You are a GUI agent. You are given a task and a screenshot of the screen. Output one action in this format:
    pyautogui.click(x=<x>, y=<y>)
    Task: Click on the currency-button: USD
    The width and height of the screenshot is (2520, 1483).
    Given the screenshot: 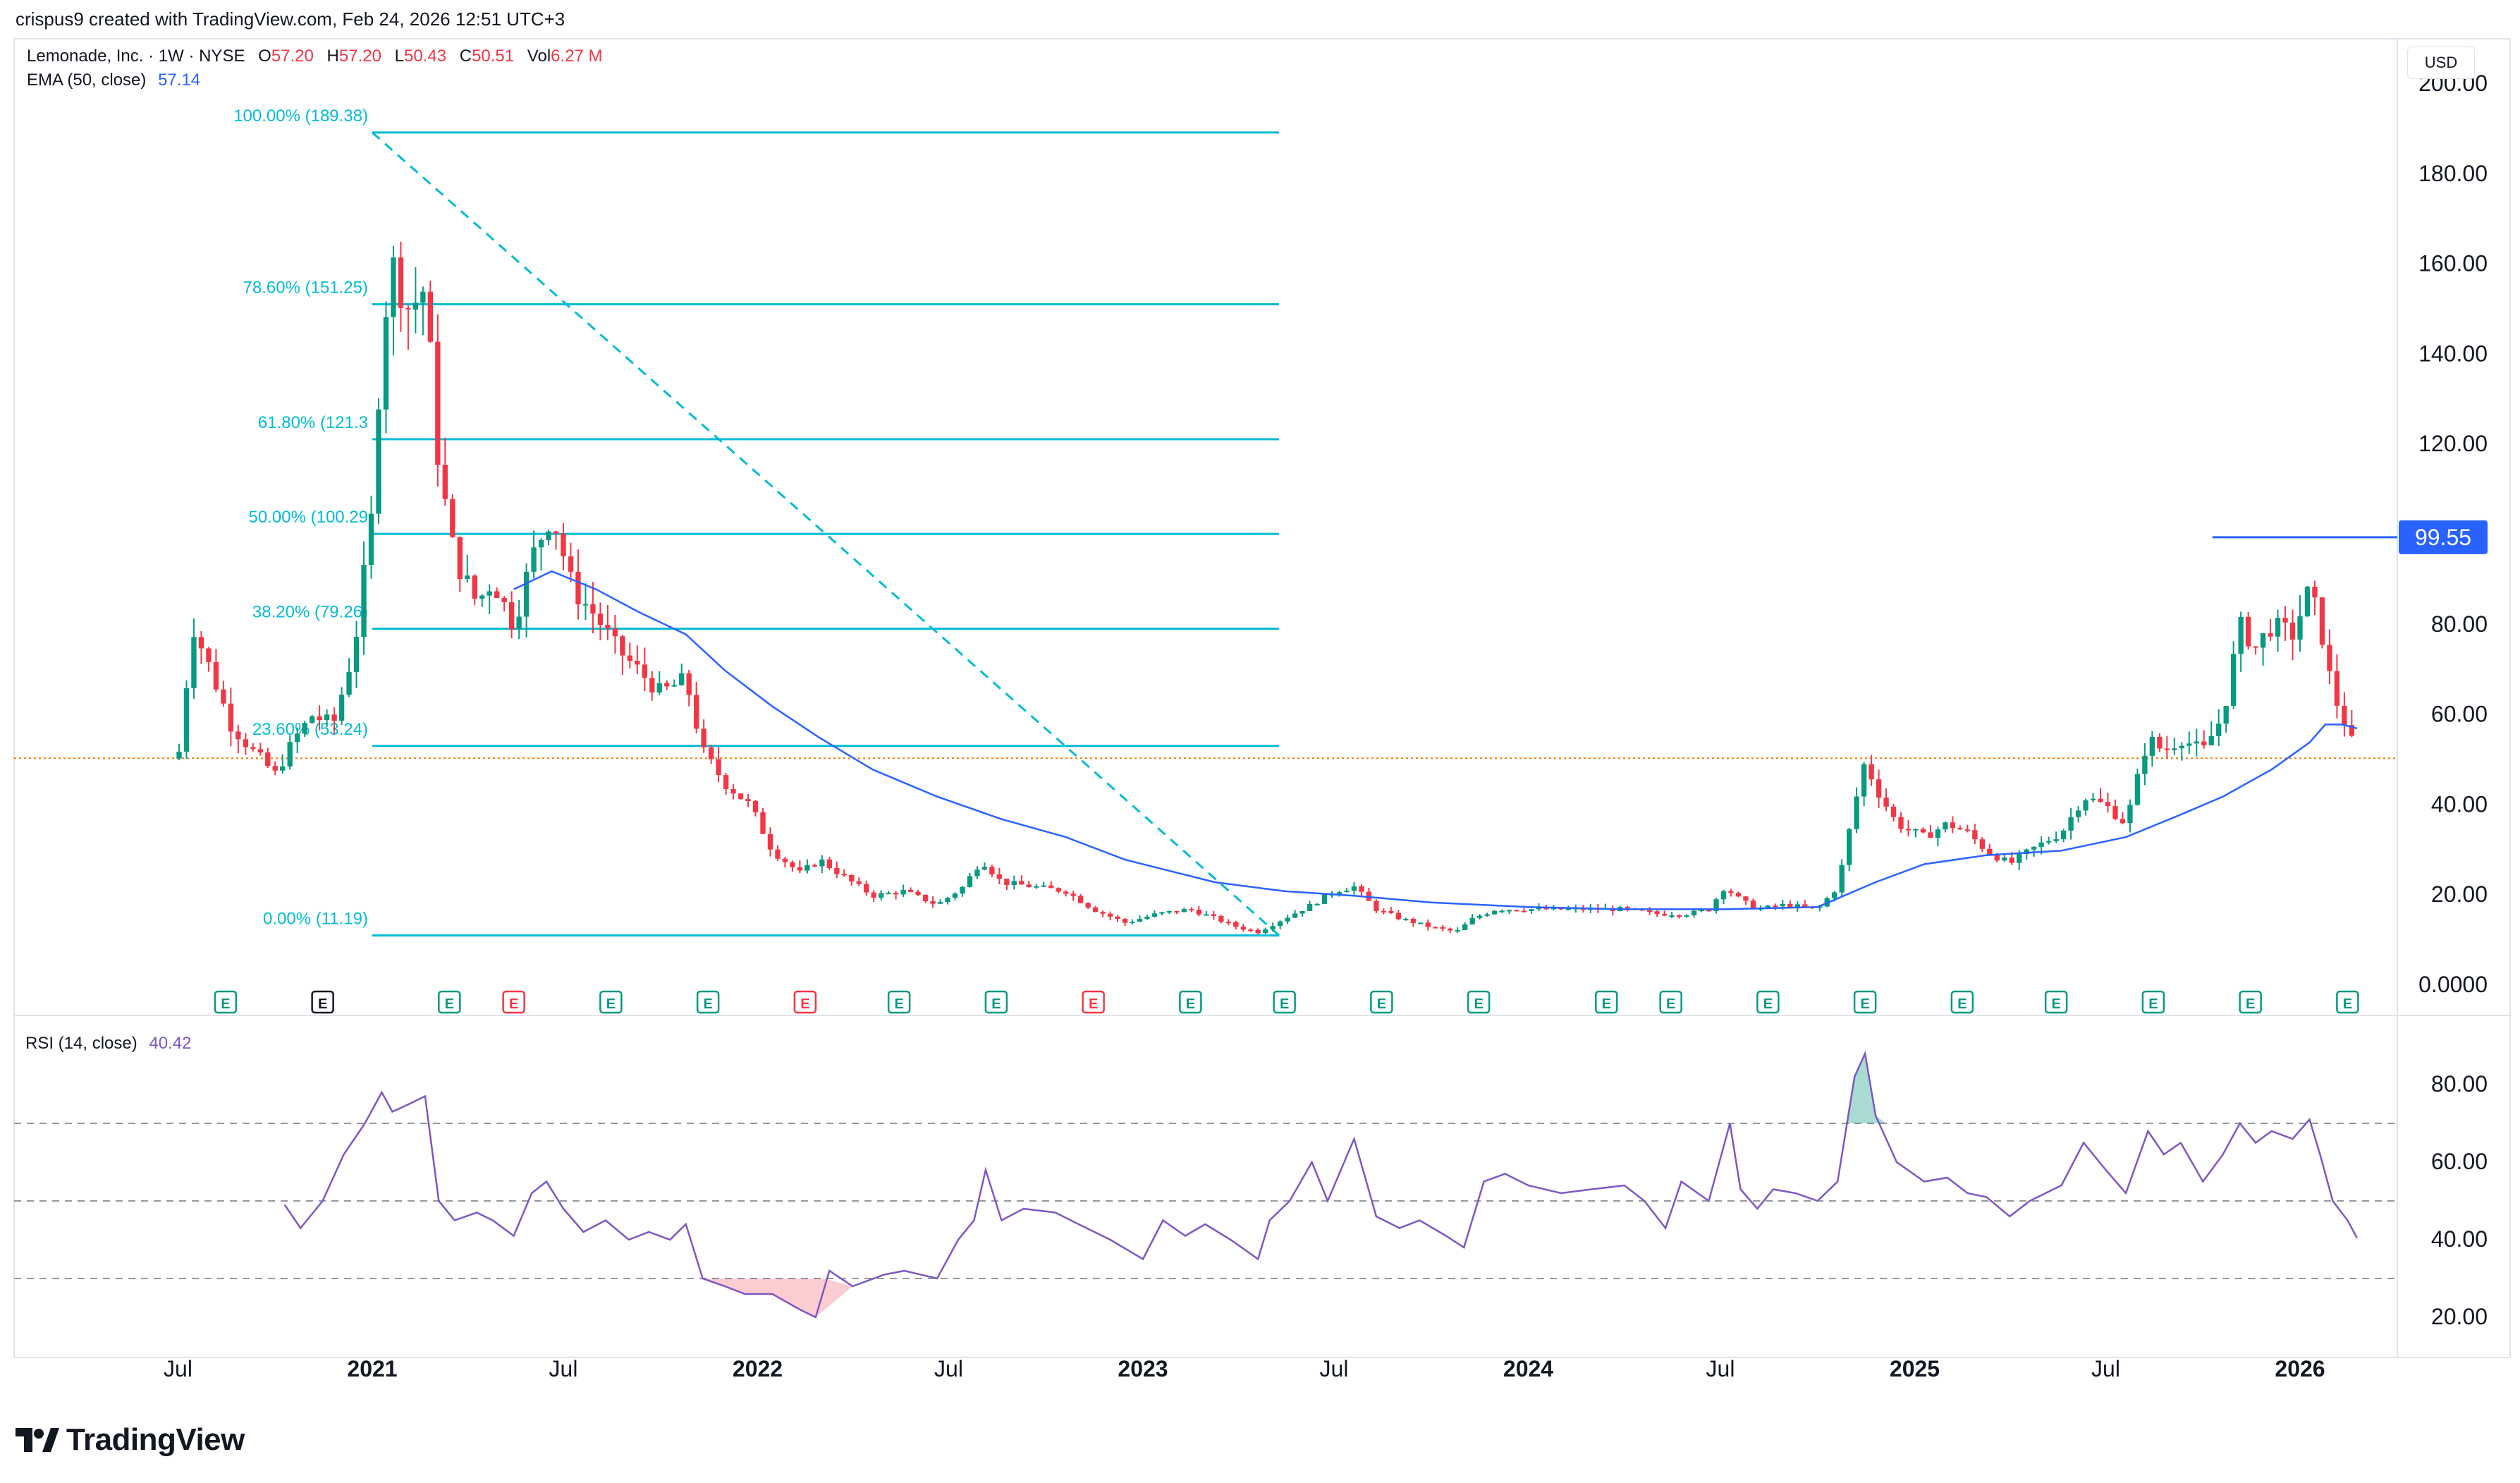 What is the action you would take?
    pyautogui.click(x=2441, y=63)
    